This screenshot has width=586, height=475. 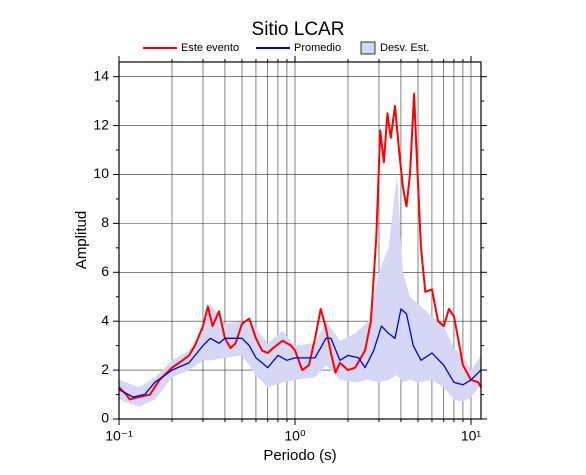 I want to click on y-tick-label: 10, so click(x=101, y=173).